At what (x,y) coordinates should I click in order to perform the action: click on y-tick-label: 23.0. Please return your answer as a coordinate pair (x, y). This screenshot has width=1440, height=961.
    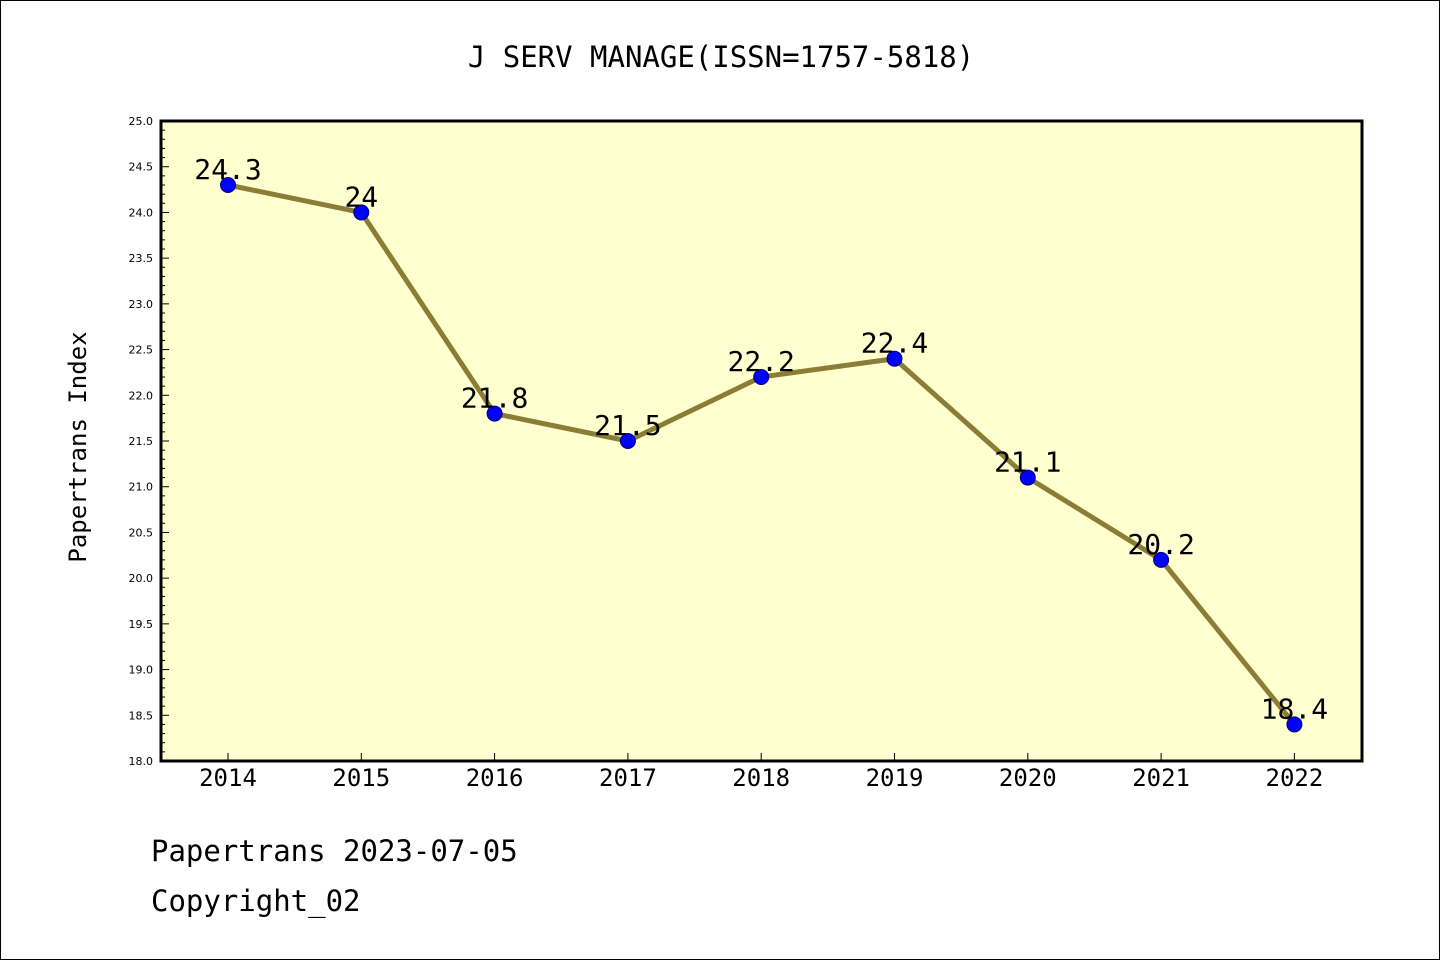
    Looking at the image, I should click on (141, 304).